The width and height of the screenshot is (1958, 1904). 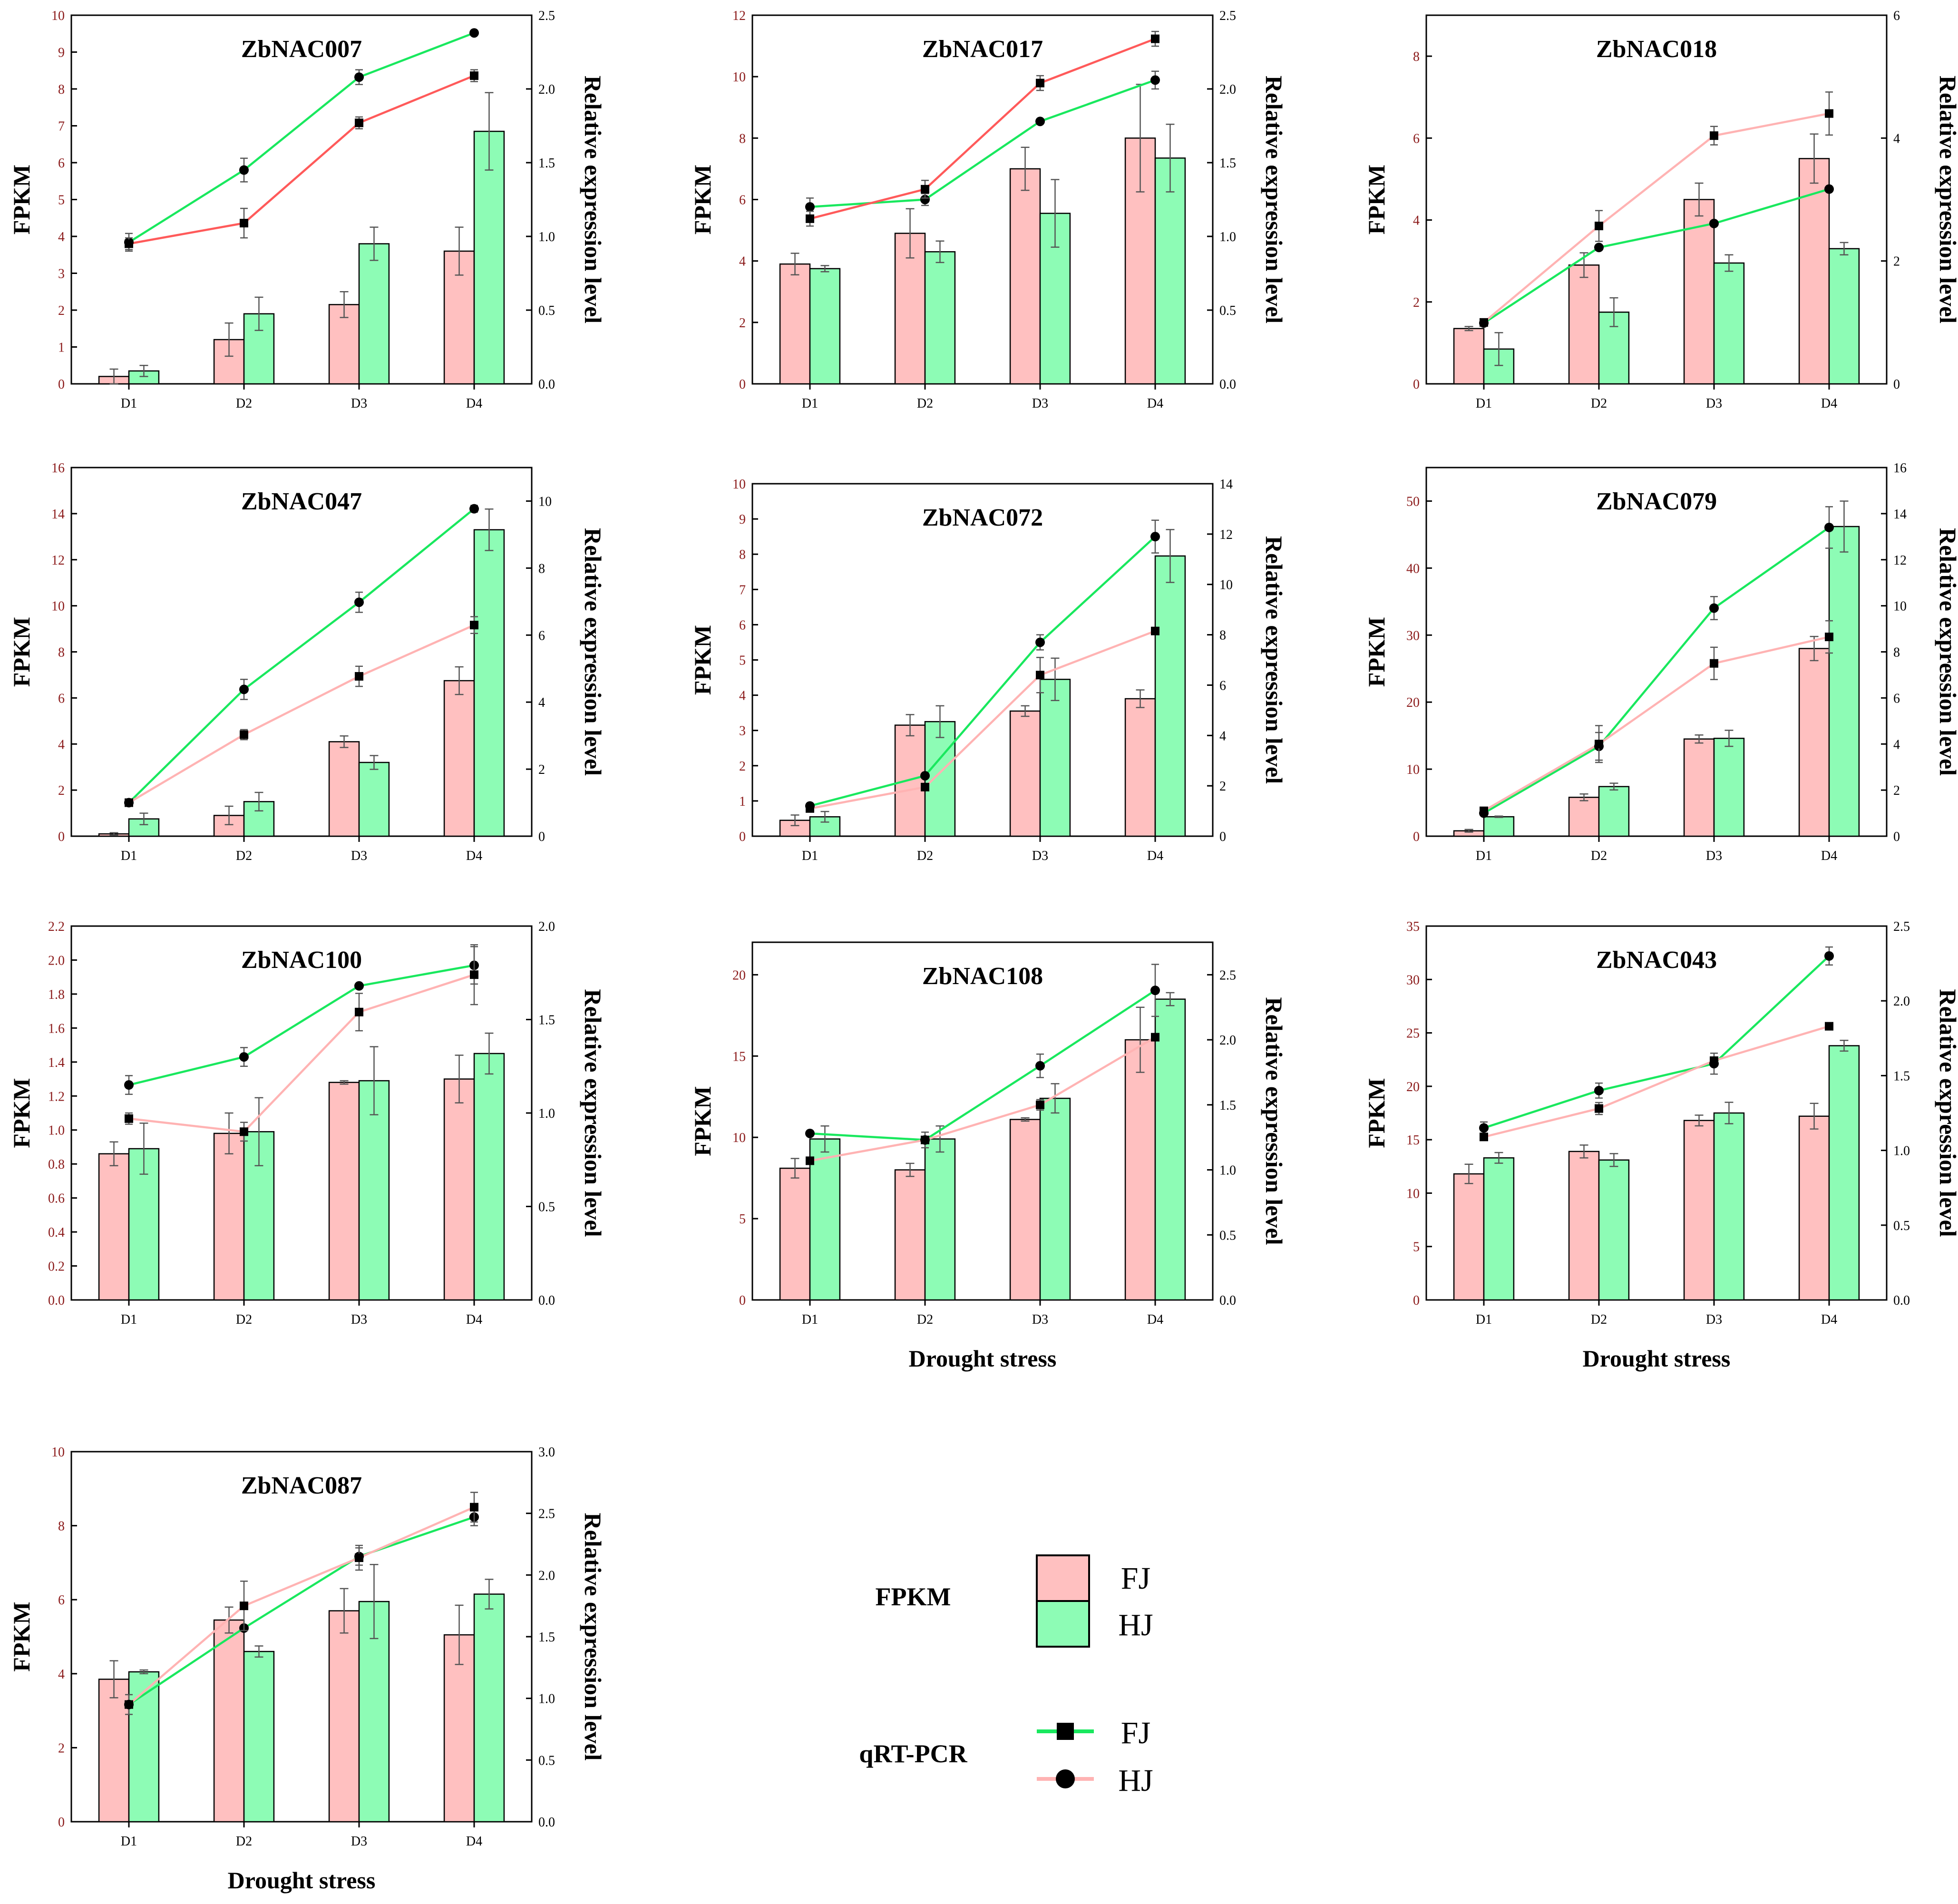 What do you see at coordinates (1227, 1105) in the screenshot?
I see `right-tick-label: 1.5` at bounding box center [1227, 1105].